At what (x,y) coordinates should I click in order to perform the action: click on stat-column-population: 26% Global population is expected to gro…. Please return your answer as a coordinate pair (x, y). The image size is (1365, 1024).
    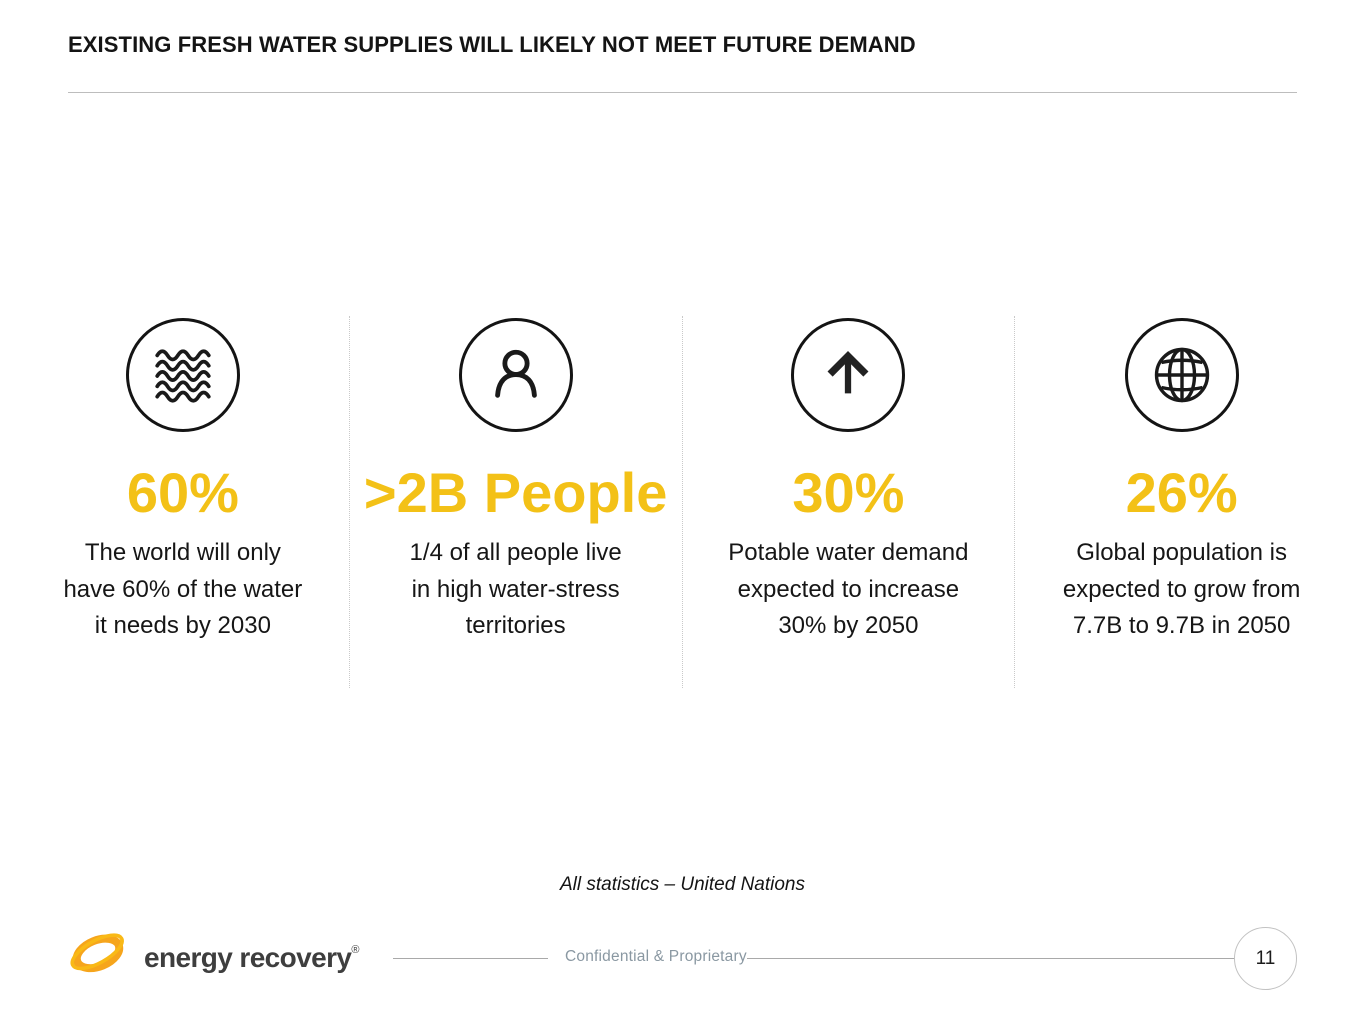
    Looking at the image, I should click on (1181, 502).